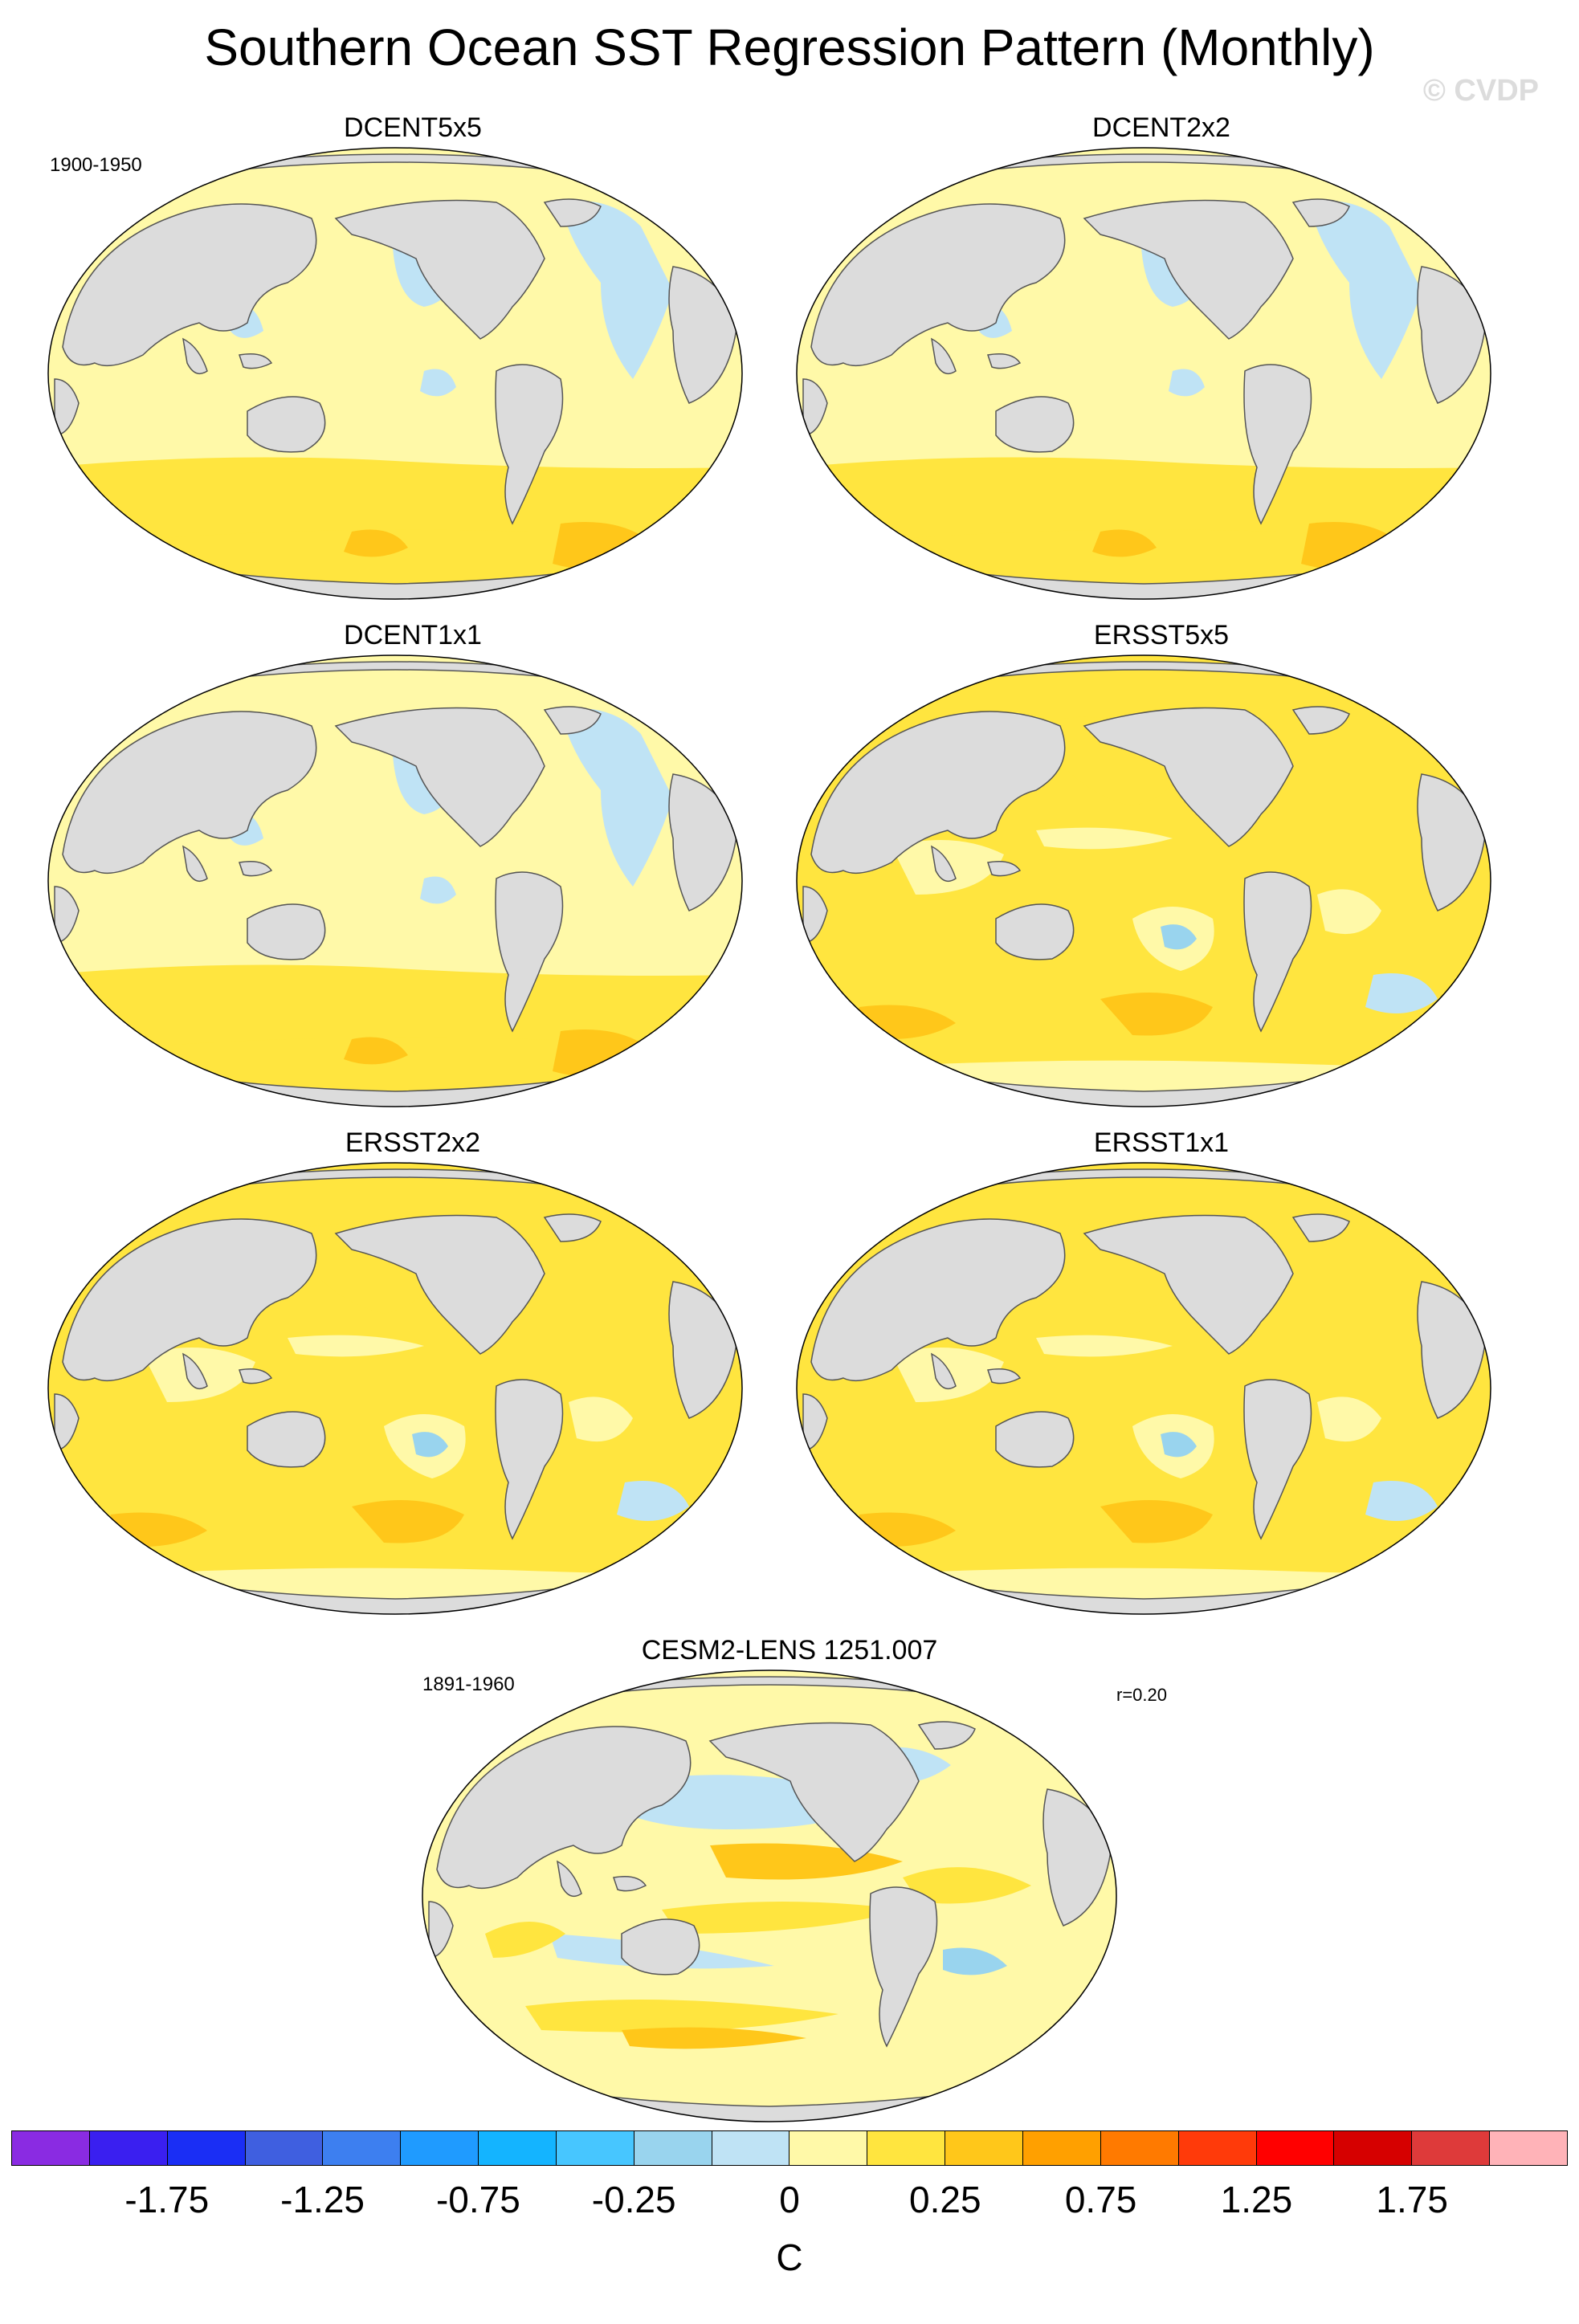 This screenshot has height=2324, width=1579. What do you see at coordinates (945, 2199) in the screenshot?
I see `colorbar-tick-label: 0.25` at bounding box center [945, 2199].